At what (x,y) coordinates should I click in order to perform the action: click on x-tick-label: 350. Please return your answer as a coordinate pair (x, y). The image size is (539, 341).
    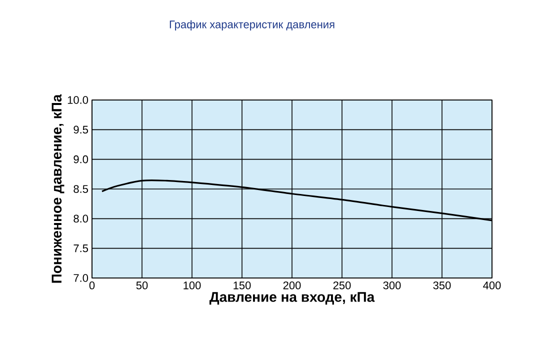
    Looking at the image, I should click on (442, 286).